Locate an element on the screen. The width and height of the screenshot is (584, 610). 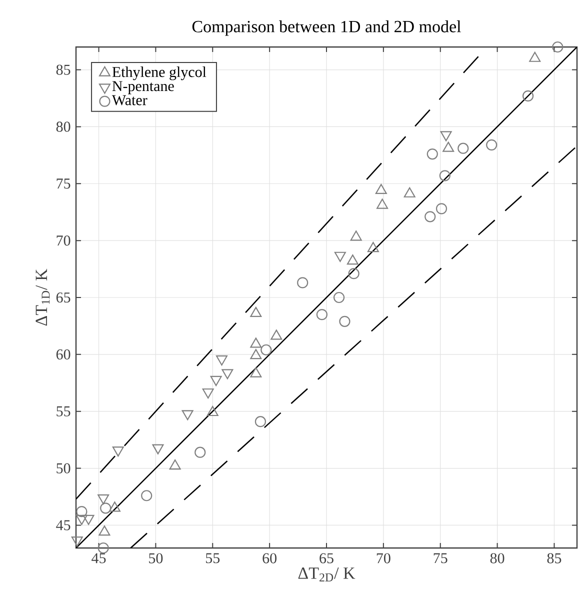
y-tick-label: 70 is located at coordinates (63, 241).